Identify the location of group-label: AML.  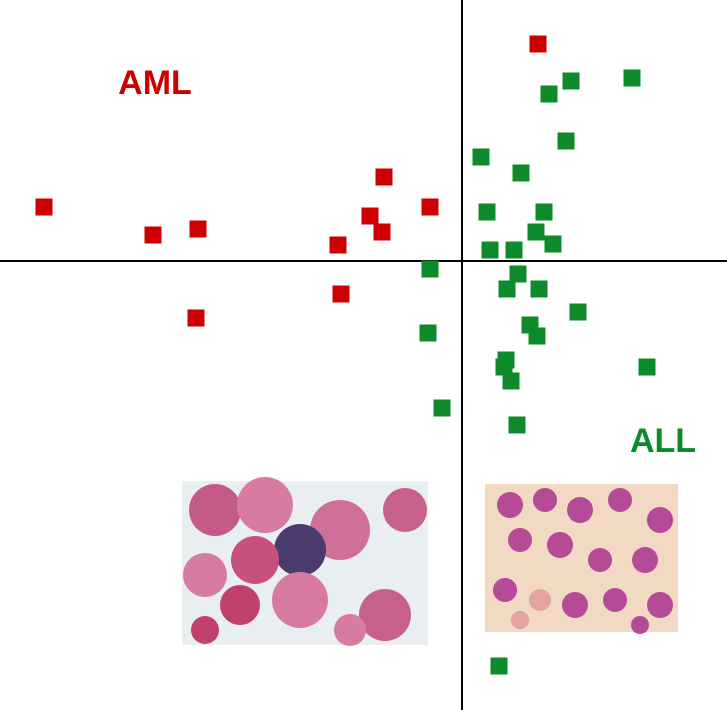
(155, 83).